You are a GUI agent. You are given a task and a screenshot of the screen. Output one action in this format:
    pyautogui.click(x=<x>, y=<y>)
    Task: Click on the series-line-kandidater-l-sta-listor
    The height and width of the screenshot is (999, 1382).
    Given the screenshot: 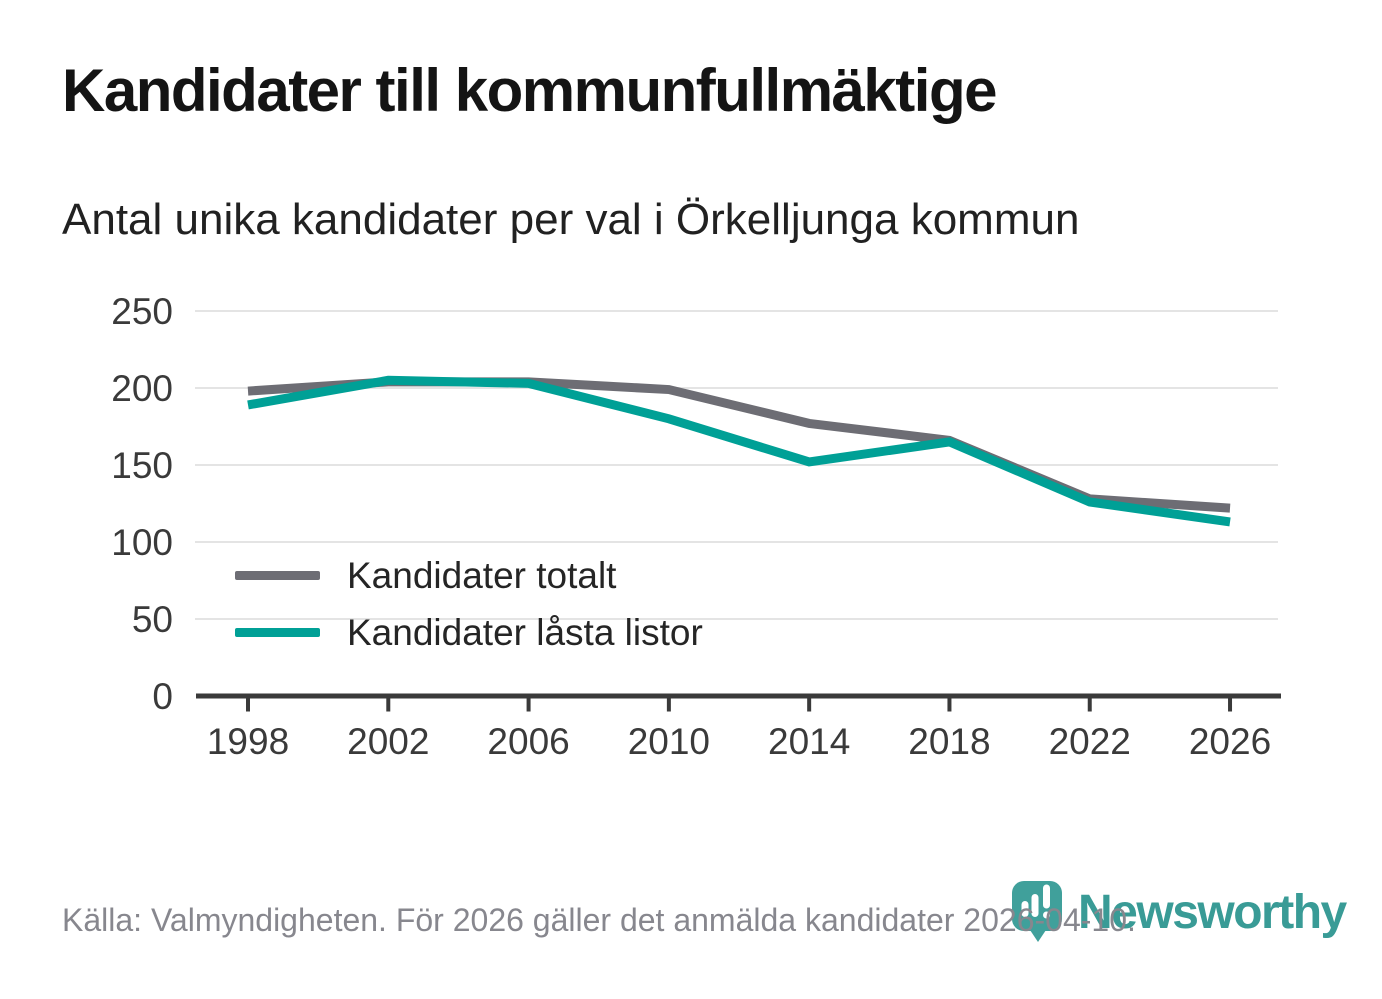 What is the action you would take?
    pyautogui.click(x=739, y=451)
    